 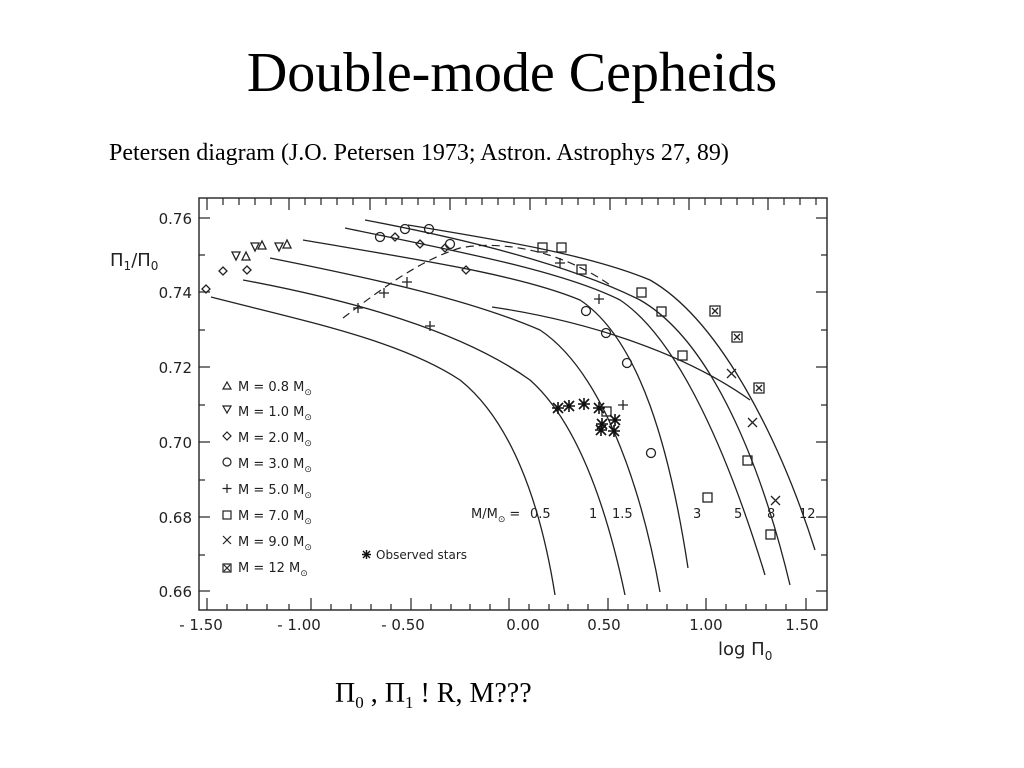 What do you see at coordinates (705, 625) in the screenshot?
I see `x-tick-label: 1.00` at bounding box center [705, 625].